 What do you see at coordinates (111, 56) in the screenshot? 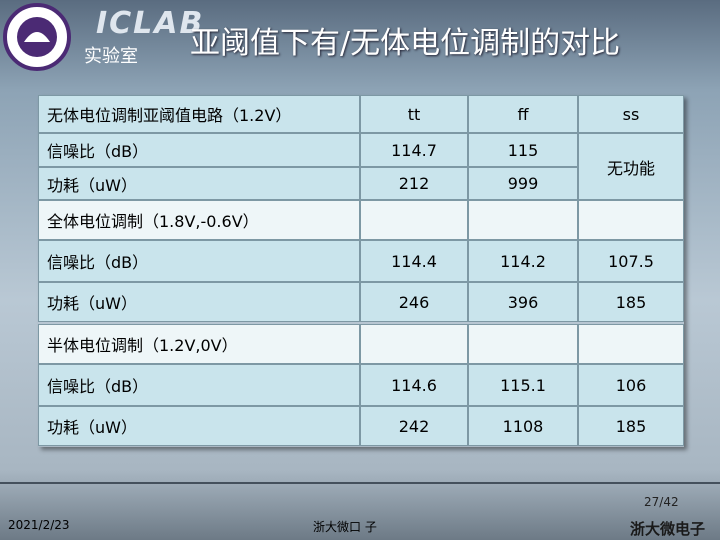
I see `lab-name: 实验室` at bounding box center [111, 56].